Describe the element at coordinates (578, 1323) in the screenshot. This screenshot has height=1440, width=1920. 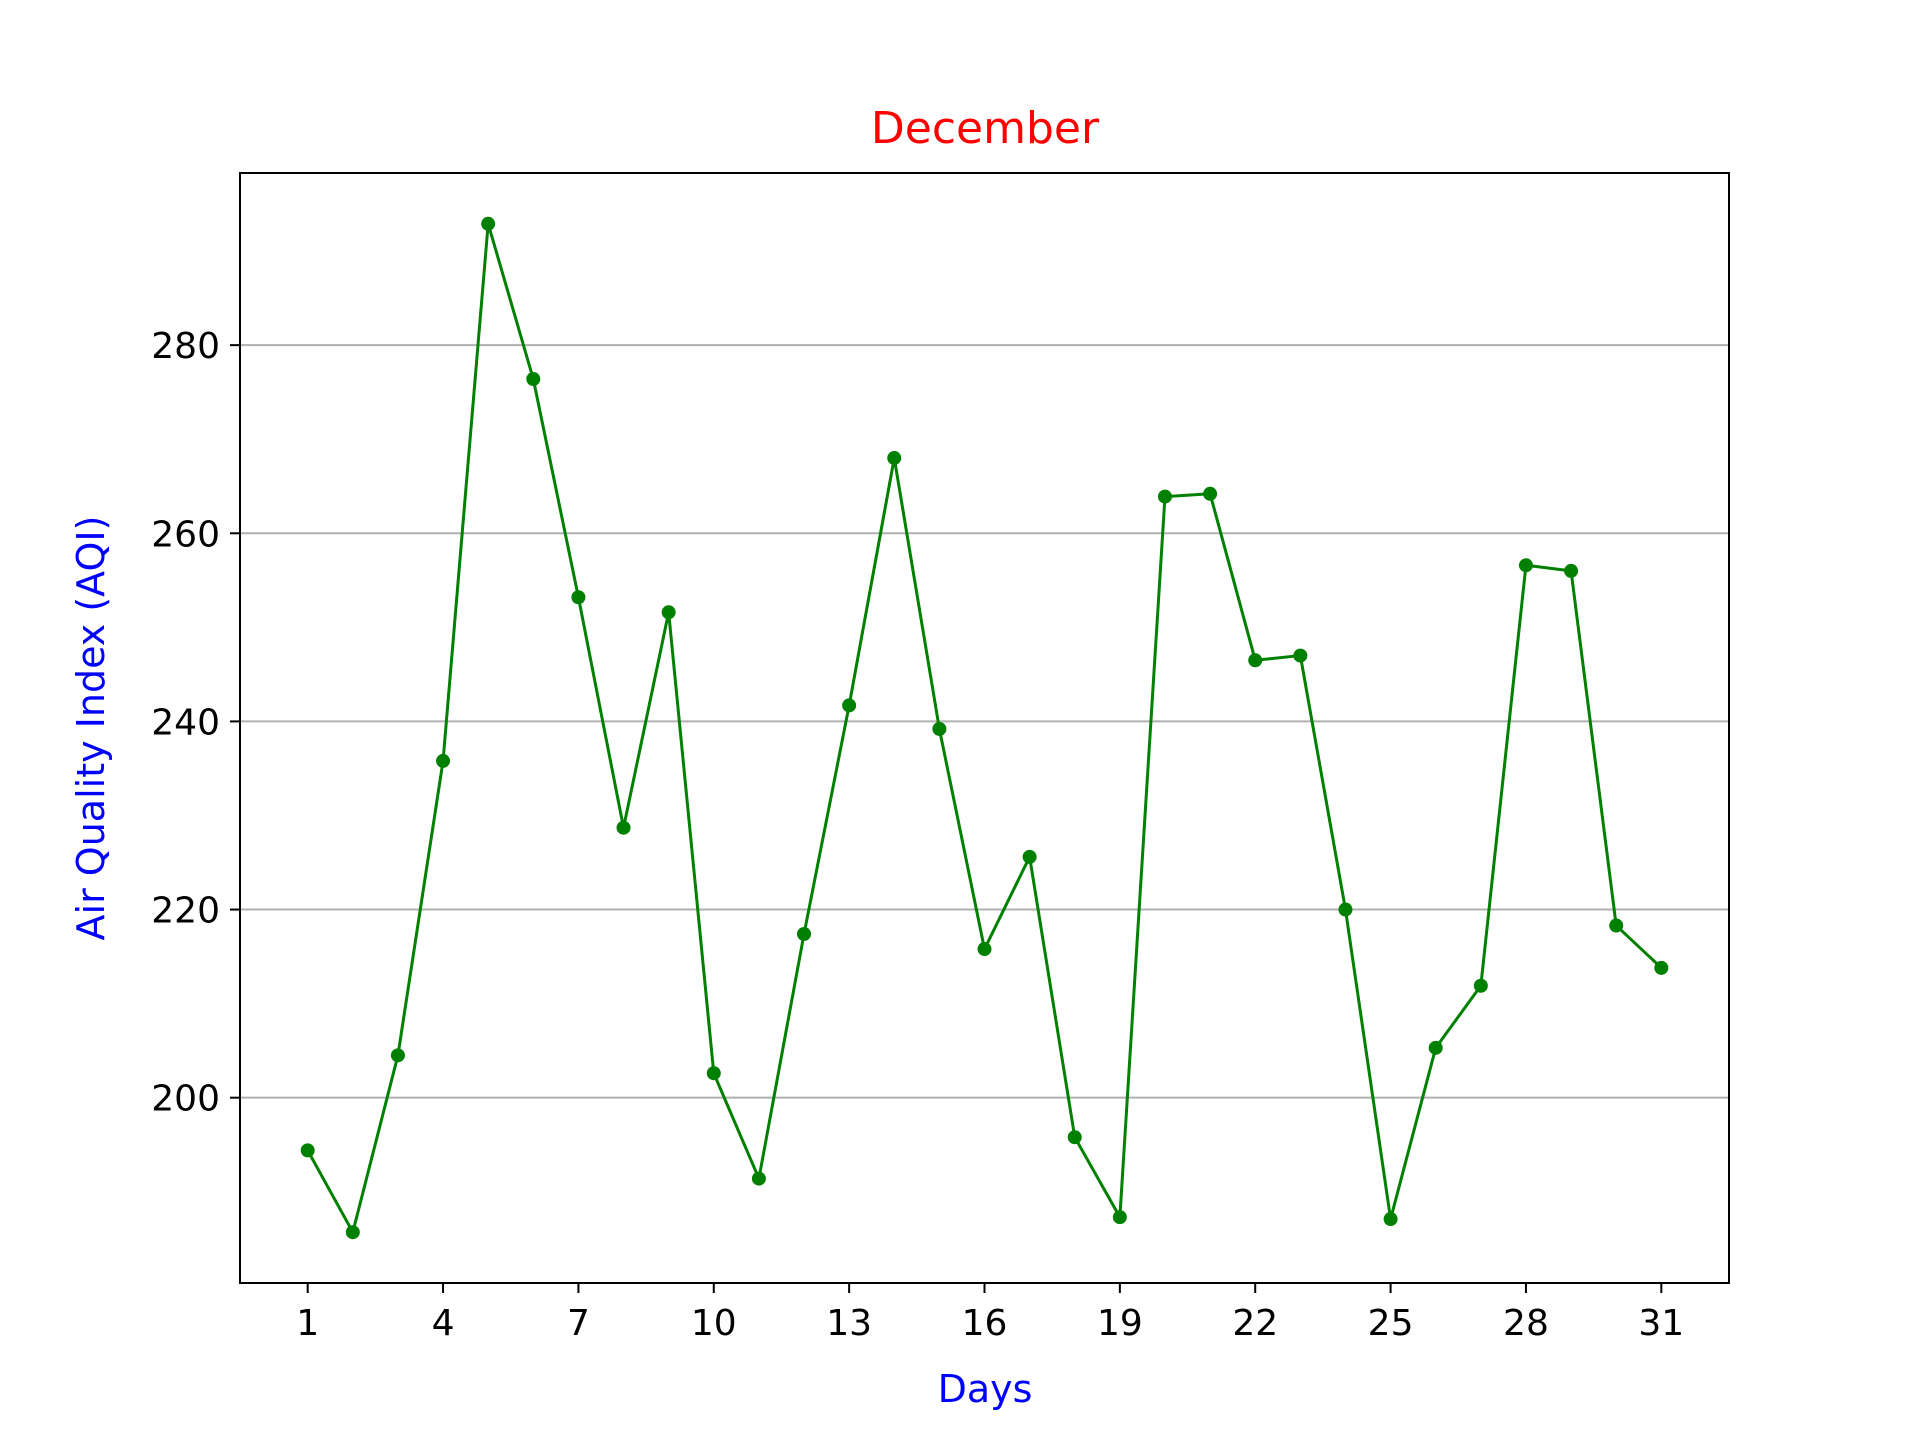
I see `x-tick-label: 7` at that location.